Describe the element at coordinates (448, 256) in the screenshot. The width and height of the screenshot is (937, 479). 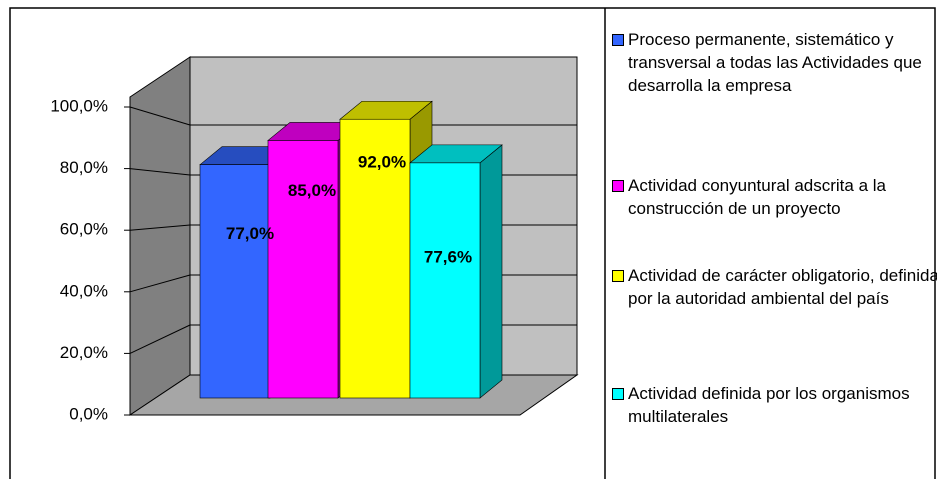
I see `data-label: 77,6%` at that location.